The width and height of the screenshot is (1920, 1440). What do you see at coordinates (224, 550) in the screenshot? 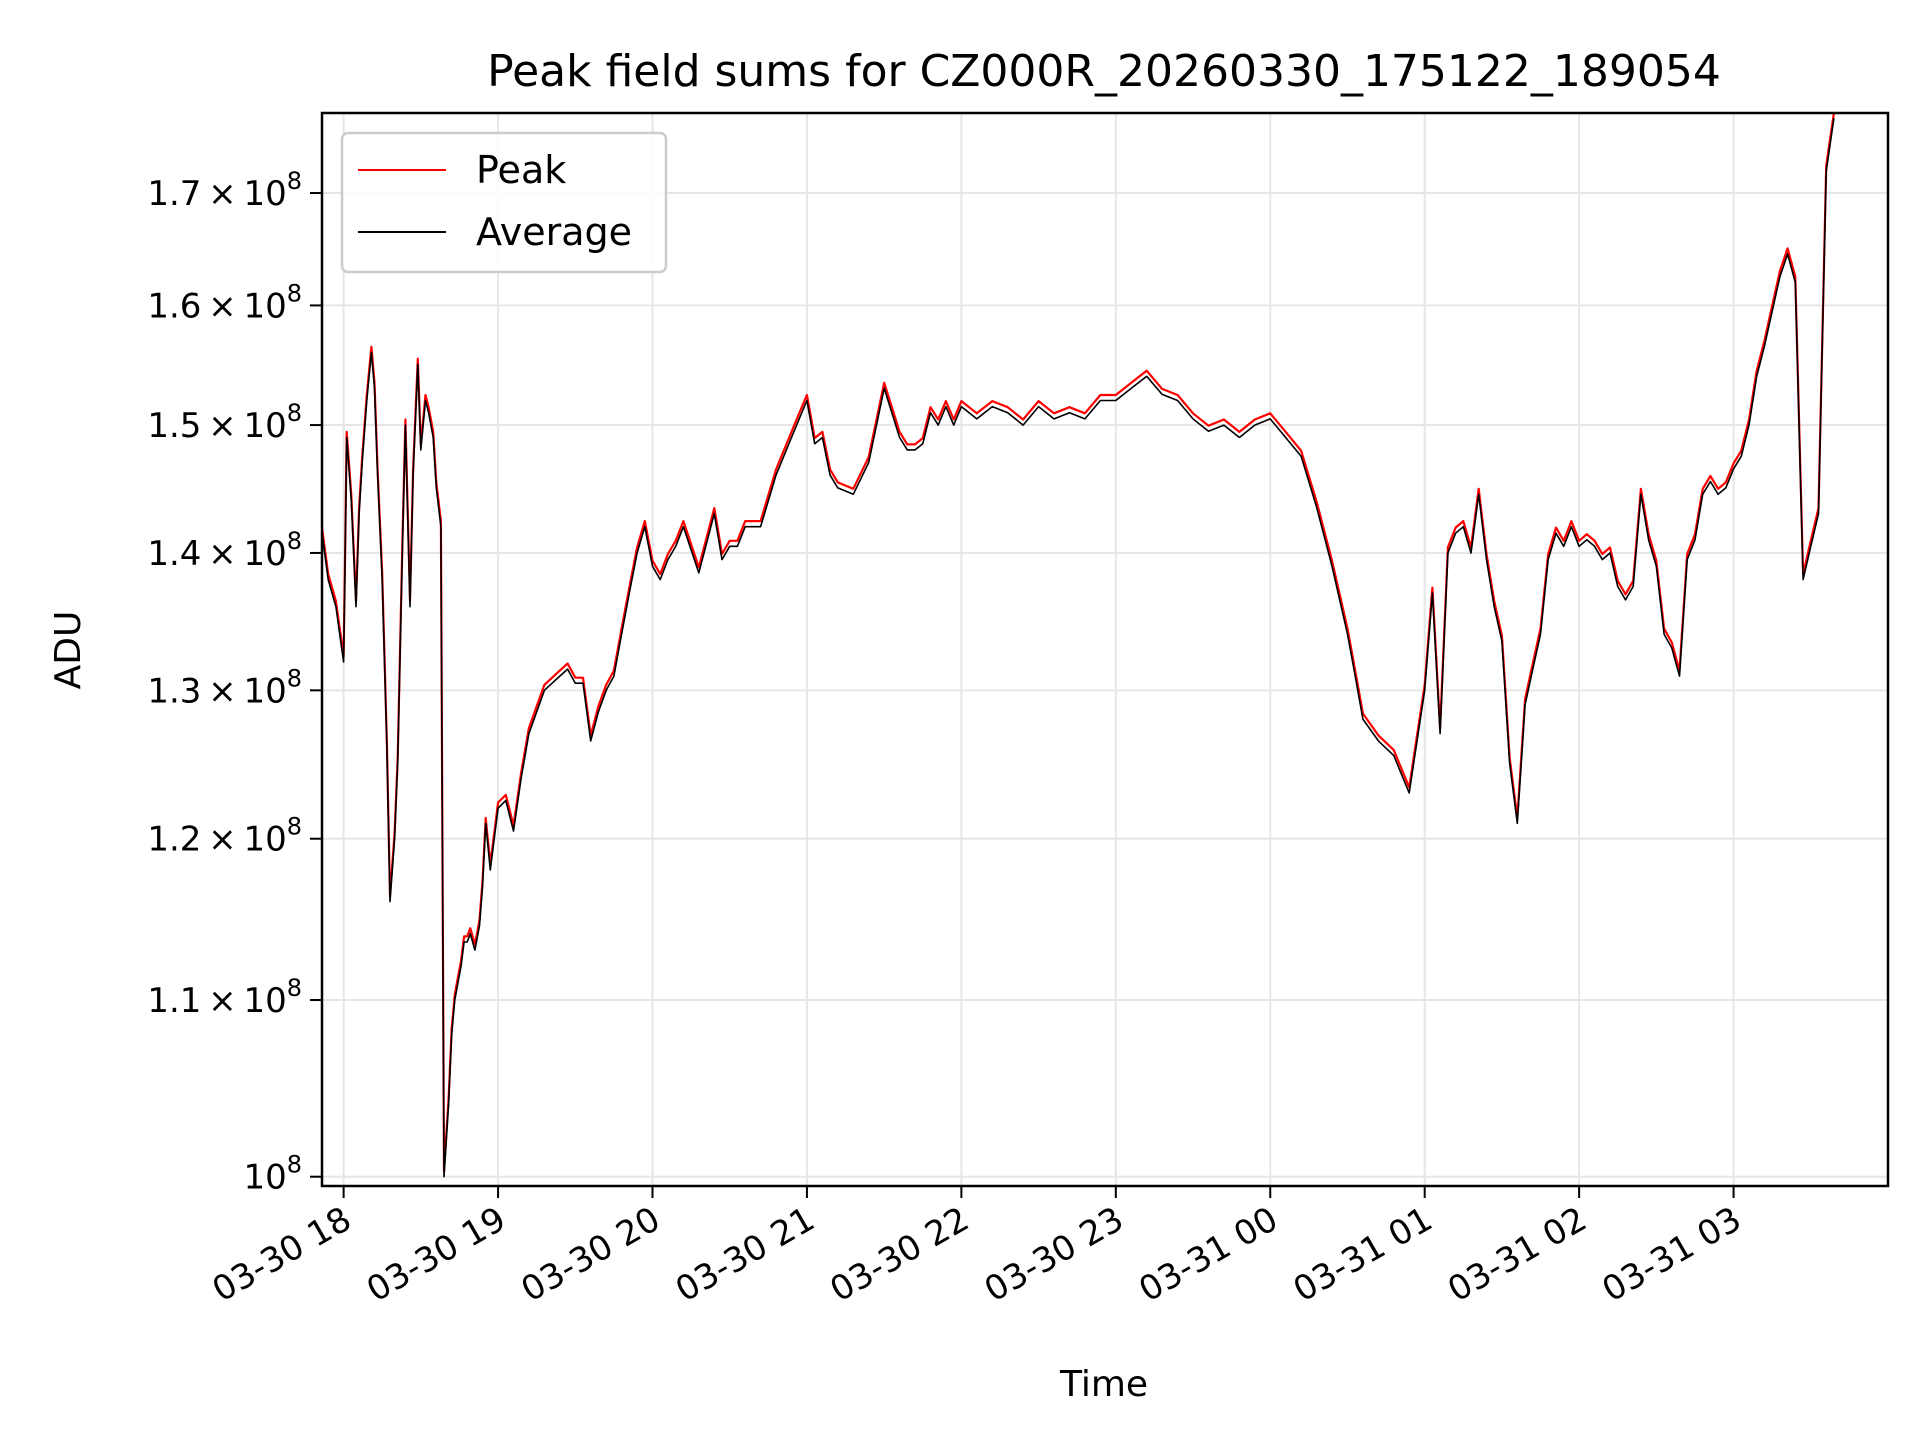
I see `y-tick-label: 1.4 × 10⁸` at bounding box center [224, 550].